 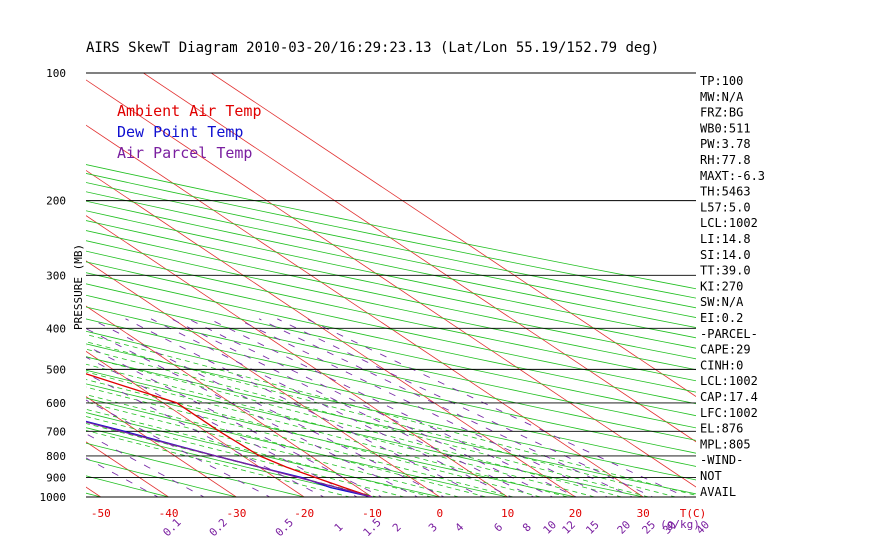 I want to click on stat-item: FRZ:BG, so click(x=721, y=113).